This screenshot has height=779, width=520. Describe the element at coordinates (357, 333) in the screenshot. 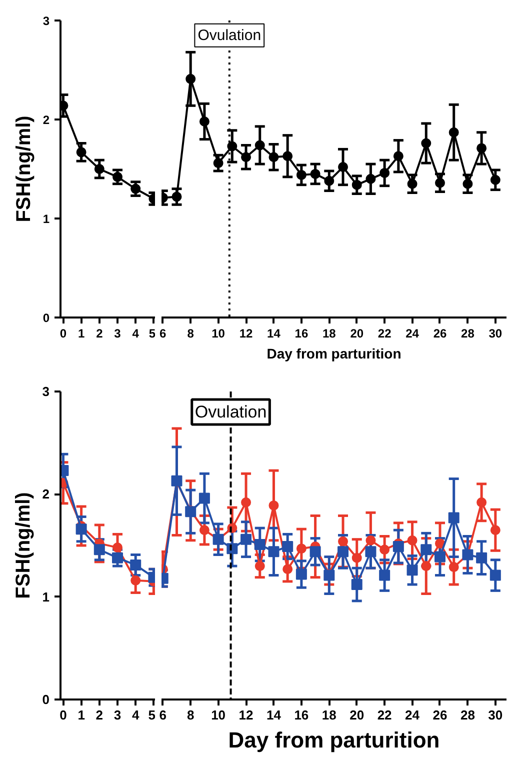

I see `x-tick-label: 20` at that location.